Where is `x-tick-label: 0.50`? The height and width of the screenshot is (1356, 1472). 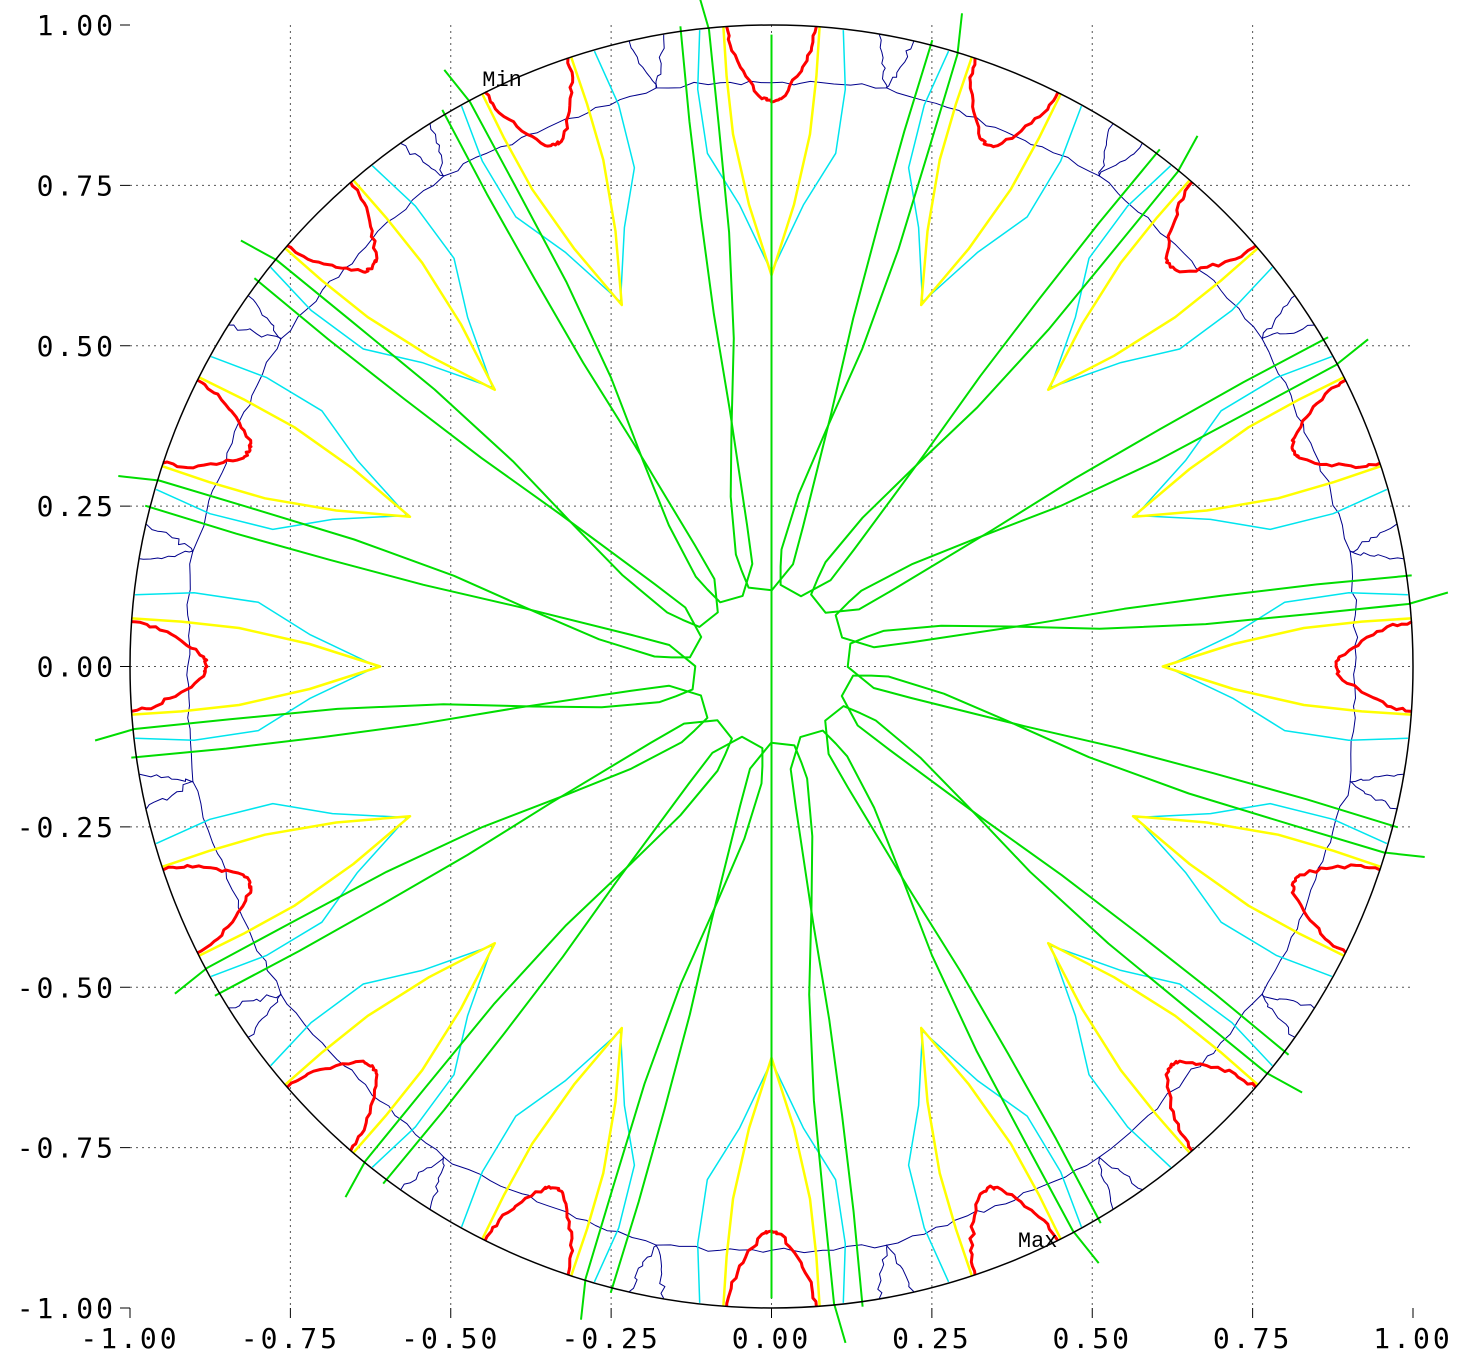
x-tick-label: 0.50 is located at coordinates (1092, 1338).